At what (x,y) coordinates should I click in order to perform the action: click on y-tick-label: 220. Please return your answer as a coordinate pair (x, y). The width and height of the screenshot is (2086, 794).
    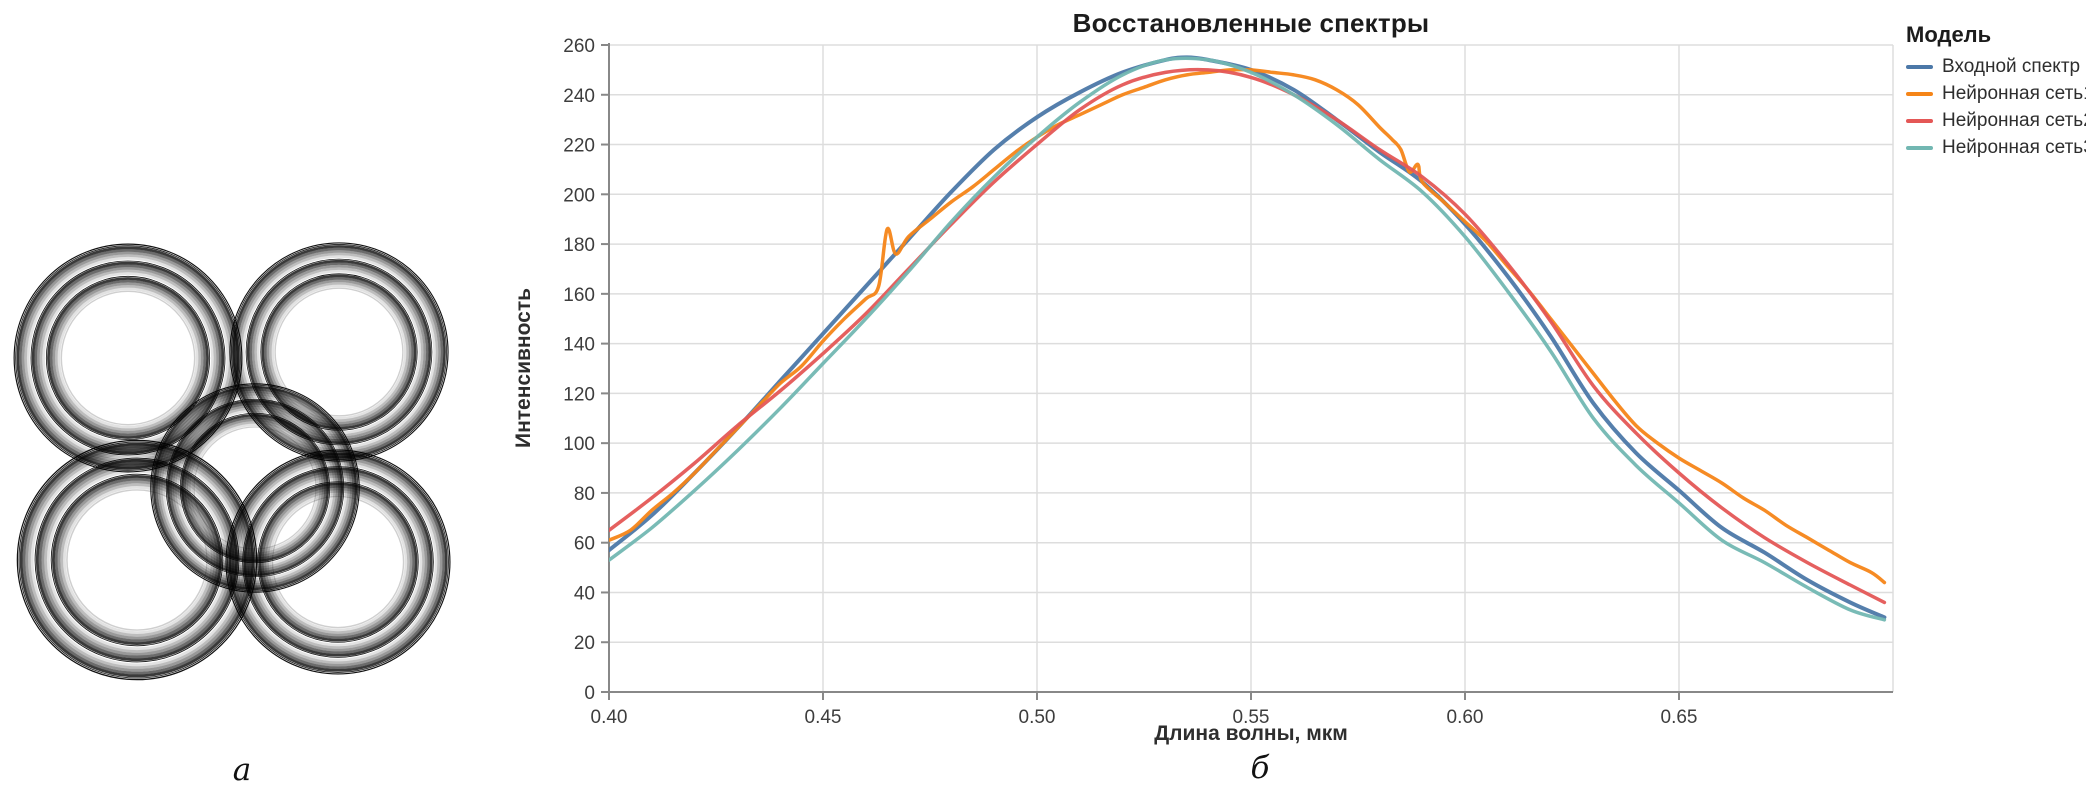
    Looking at the image, I should click on (579, 146).